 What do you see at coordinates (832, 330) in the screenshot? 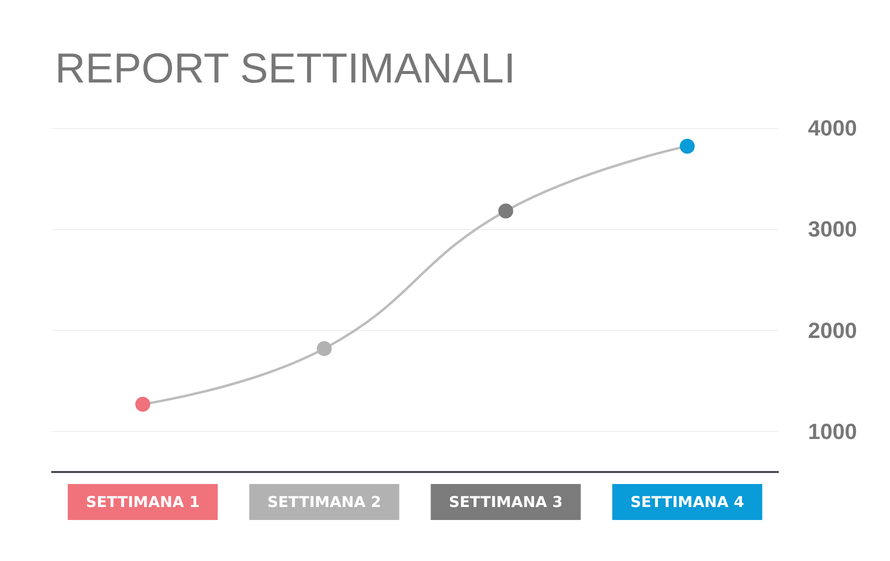
I see `y-tick-label: 2000` at bounding box center [832, 330].